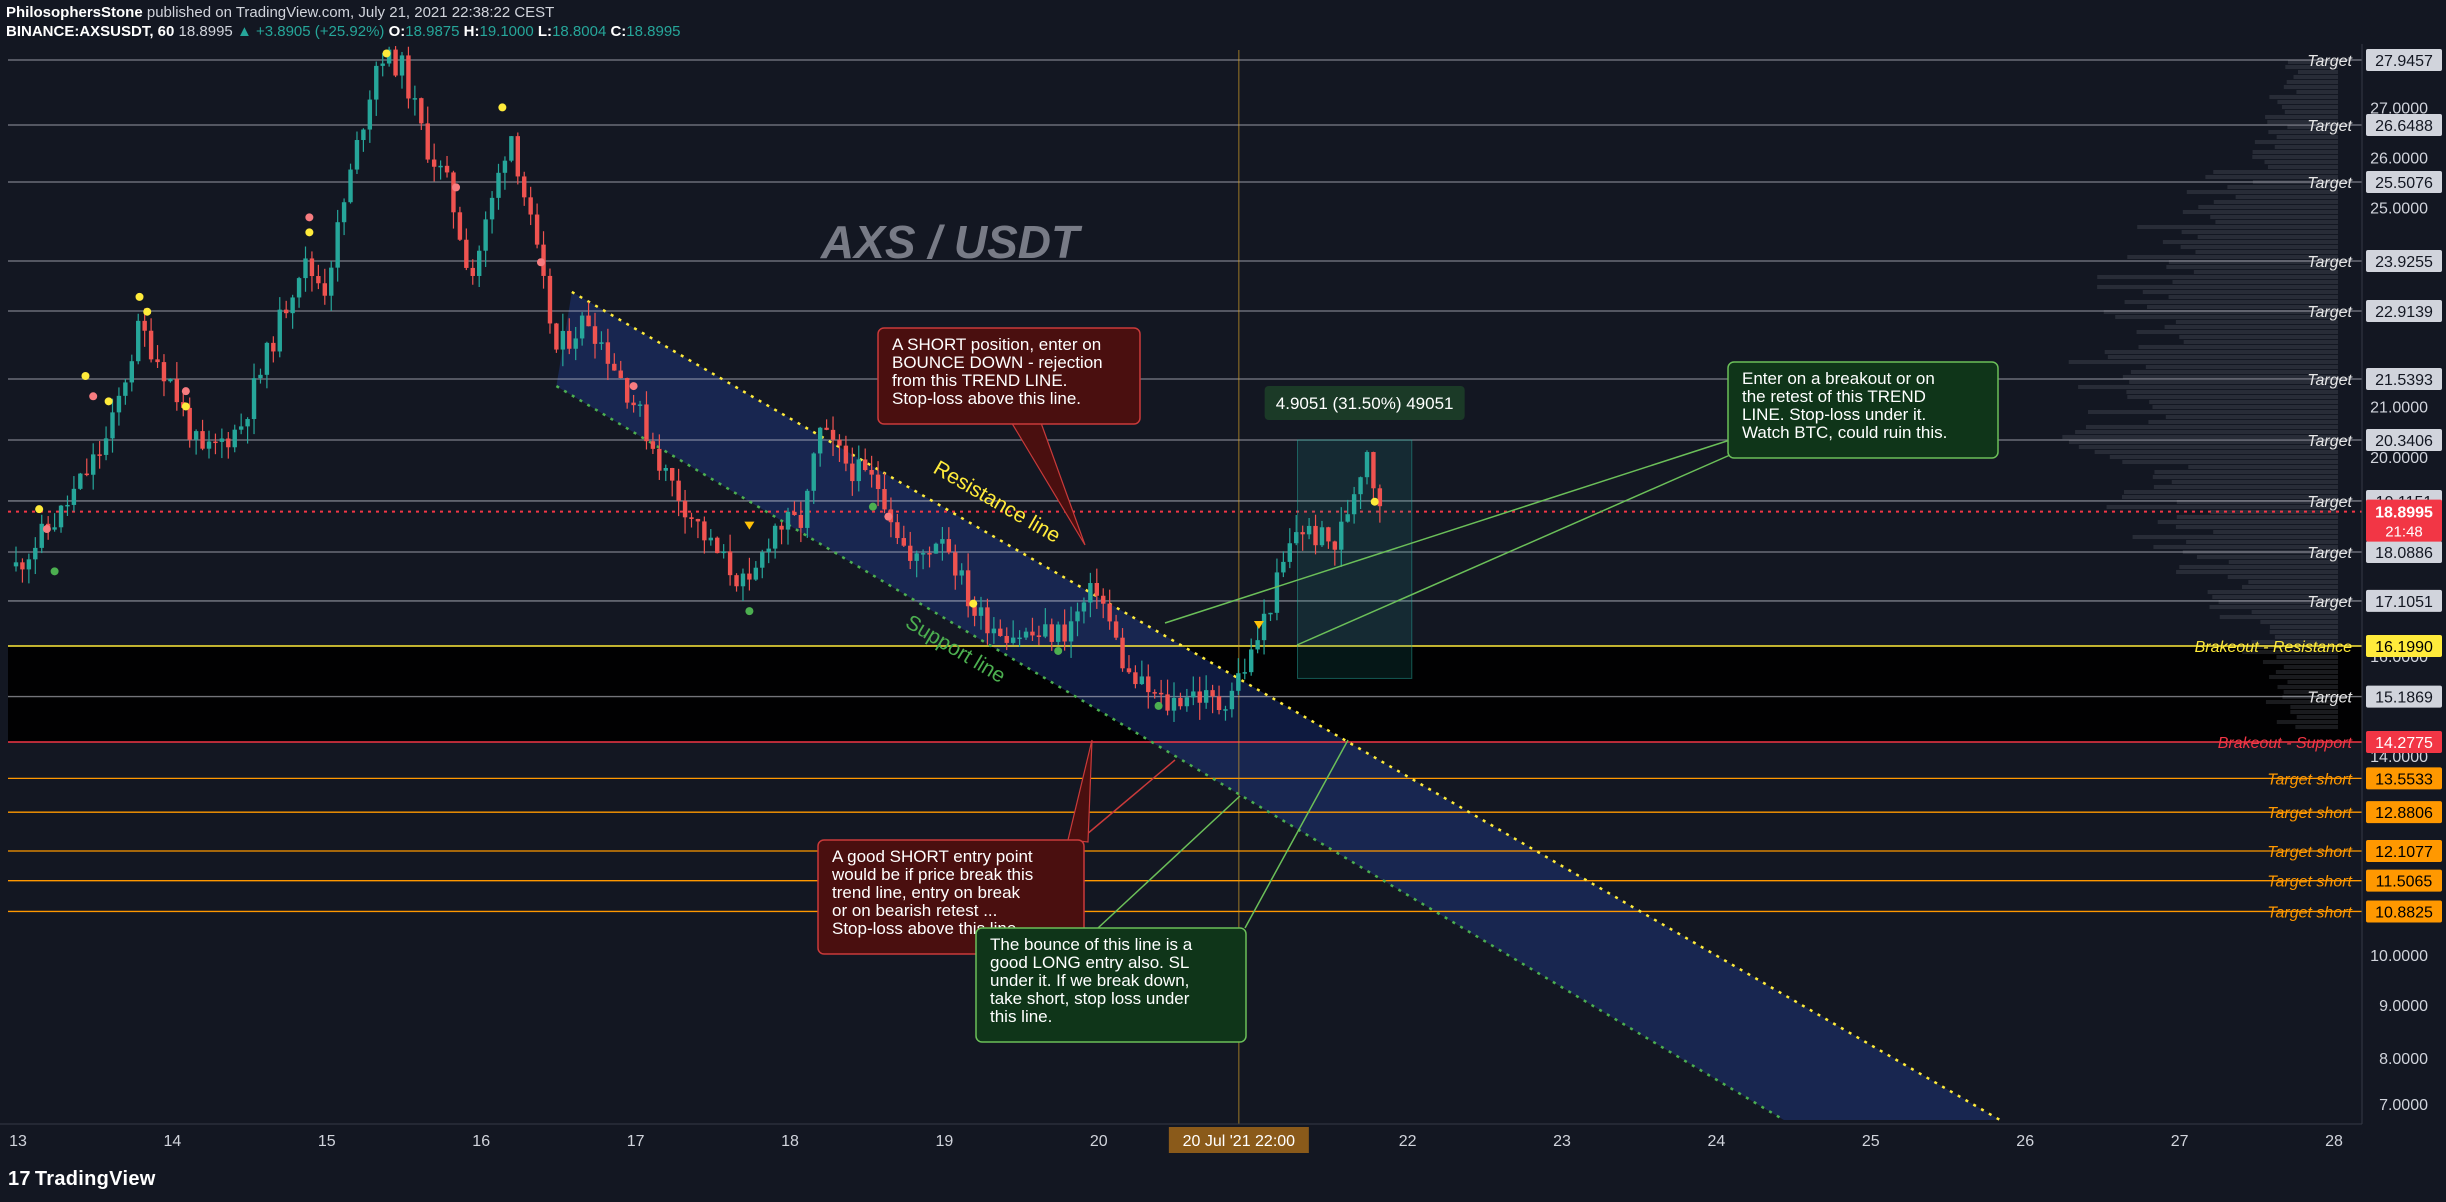  What do you see at coordinates (1185, 694) in the screenshot?
I see `breakout-zone` at bounding box center [1185, 694].